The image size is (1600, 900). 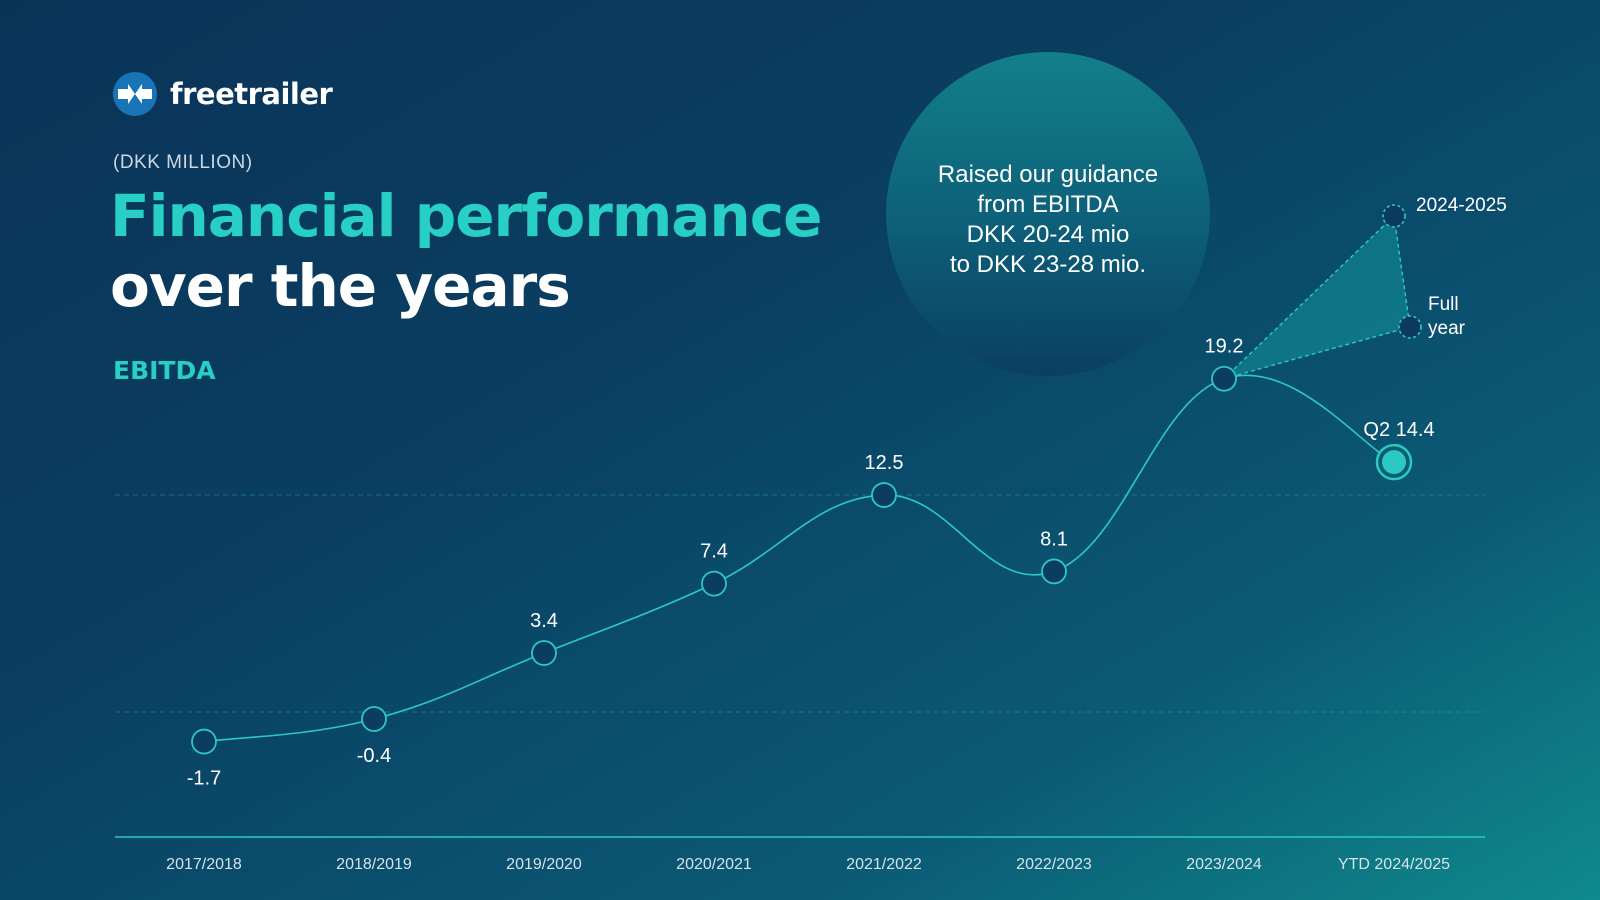 I want to click on data-label: 19.2, so click(x=1224, y=347).